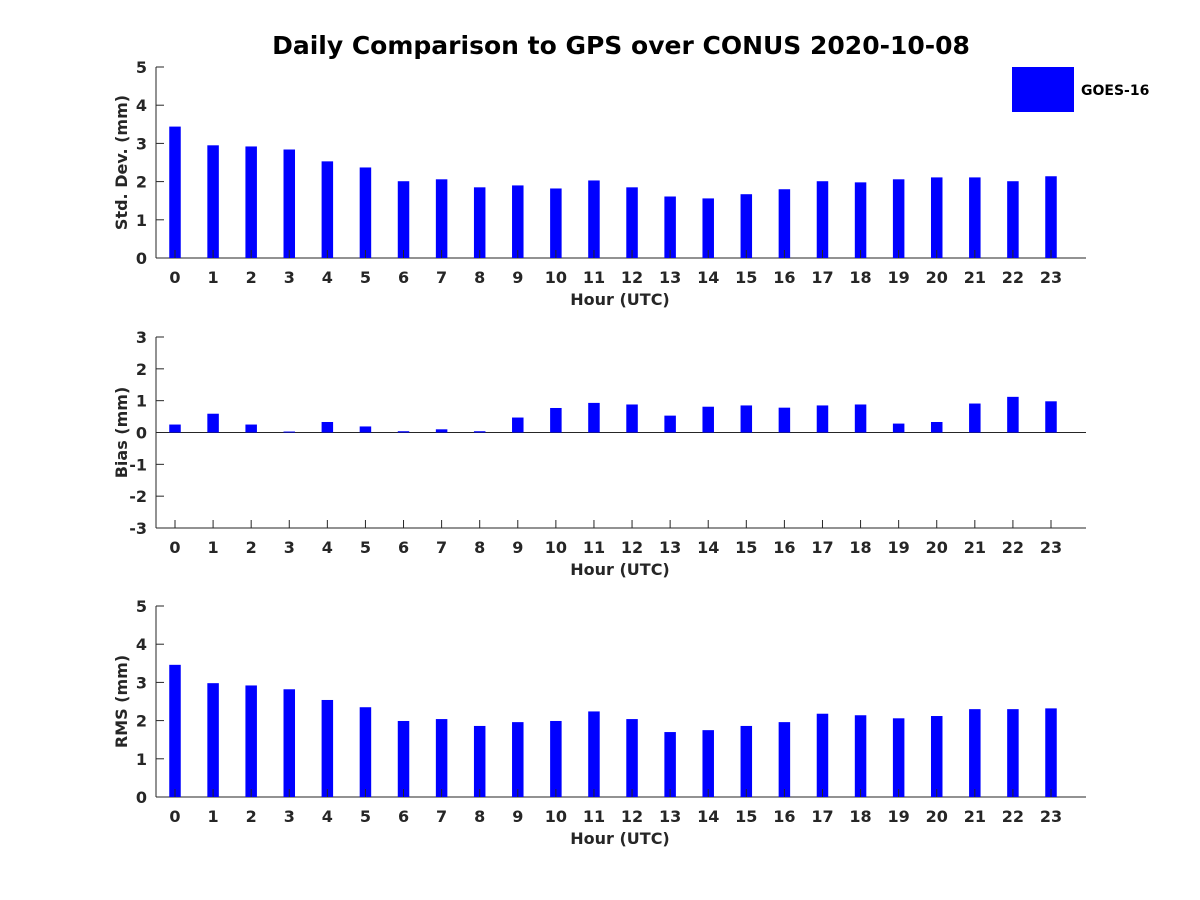  What do you see at coordinates (141, 682) in the screenshot?
I see `rms-y-tick-label: 3` at bounding box center [141, 682].